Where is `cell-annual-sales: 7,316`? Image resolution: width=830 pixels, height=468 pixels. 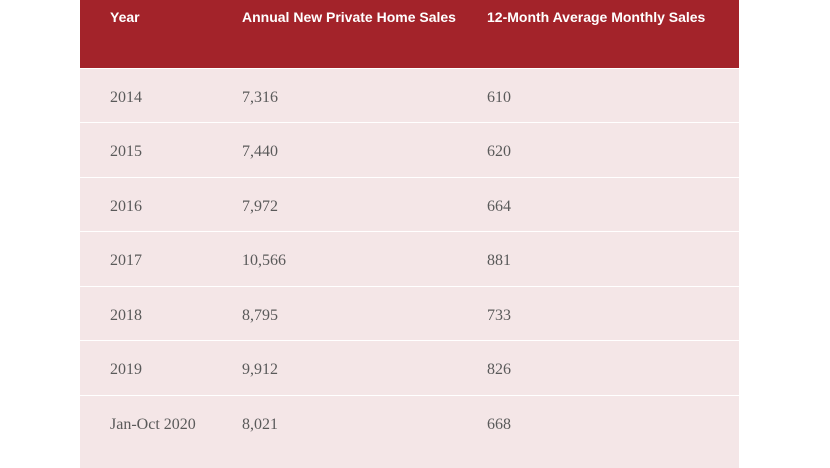 cell-annual-sales: 7,316 is located at coordinates (260, 97).